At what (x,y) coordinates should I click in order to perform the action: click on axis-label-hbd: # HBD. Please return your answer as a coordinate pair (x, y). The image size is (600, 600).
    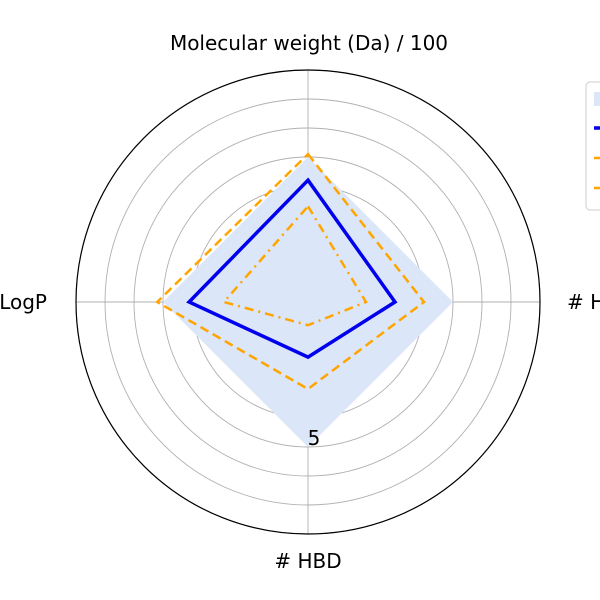
    Looking at the image, I should click on (307, 561).